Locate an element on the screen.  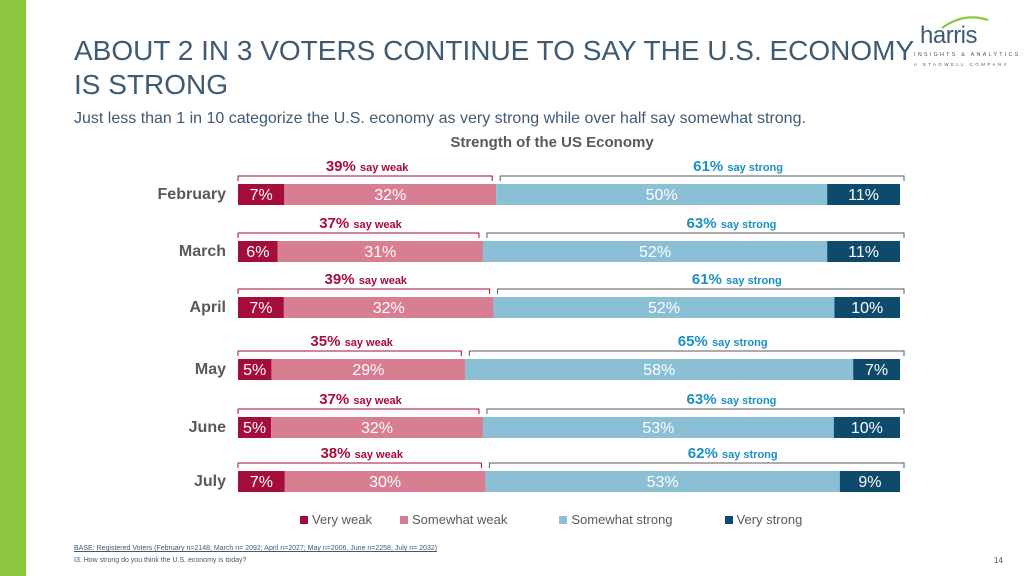
legend-item-very-weak: Very weak is located at coordinates (336, 519).